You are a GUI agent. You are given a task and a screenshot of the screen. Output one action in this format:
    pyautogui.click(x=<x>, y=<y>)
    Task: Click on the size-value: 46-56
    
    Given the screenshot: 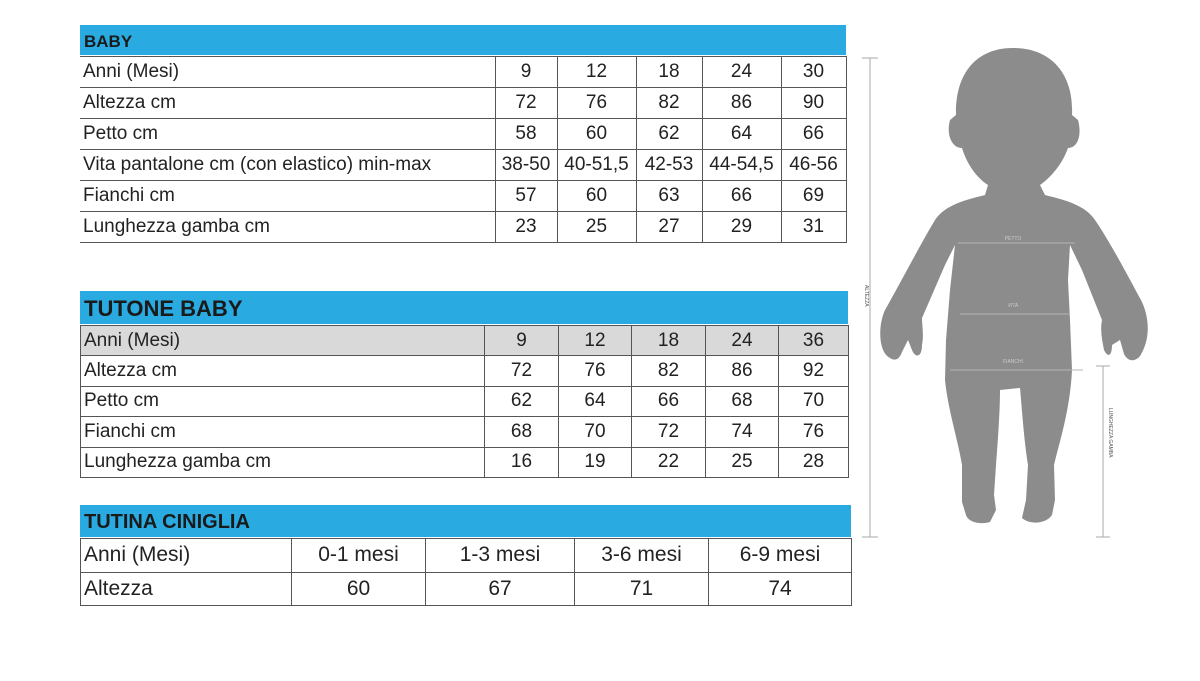 What is the action you would take?
    pyautogui.click(x=813, y=165)
    